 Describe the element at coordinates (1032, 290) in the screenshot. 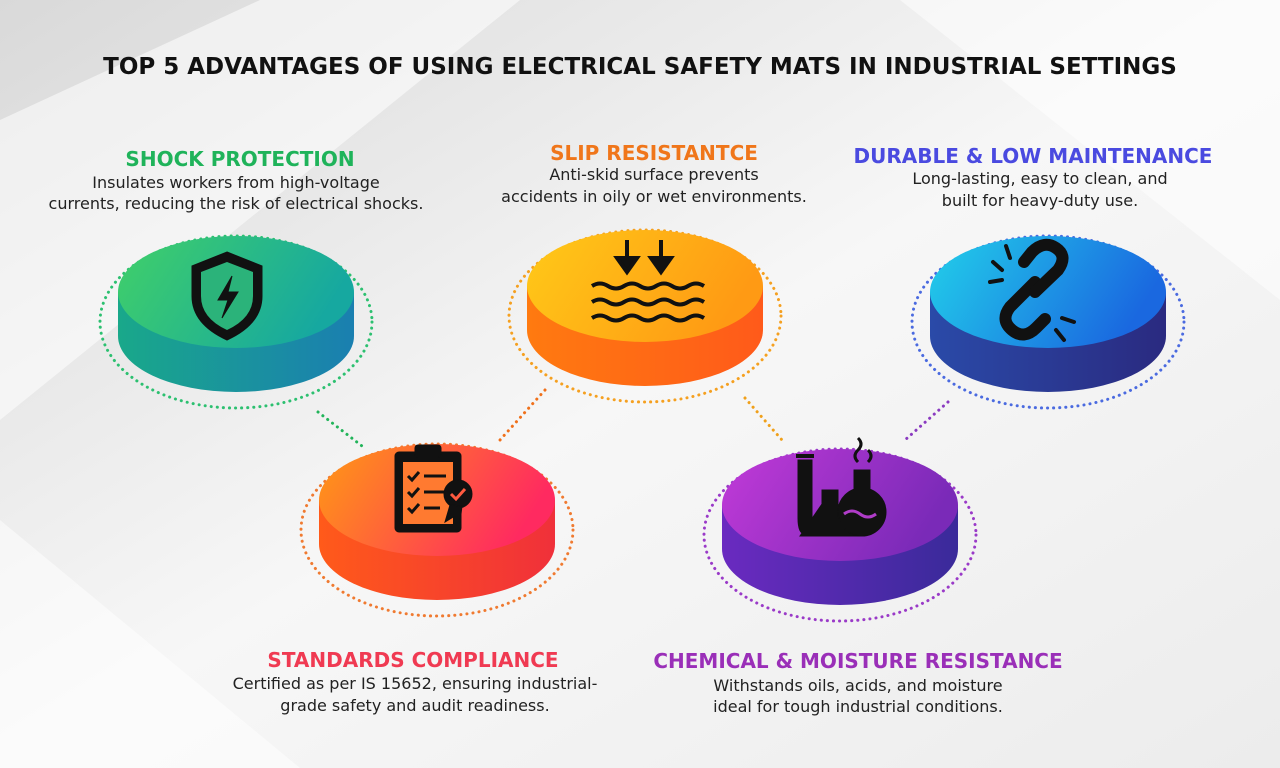

I see `chain-icon` at that location.